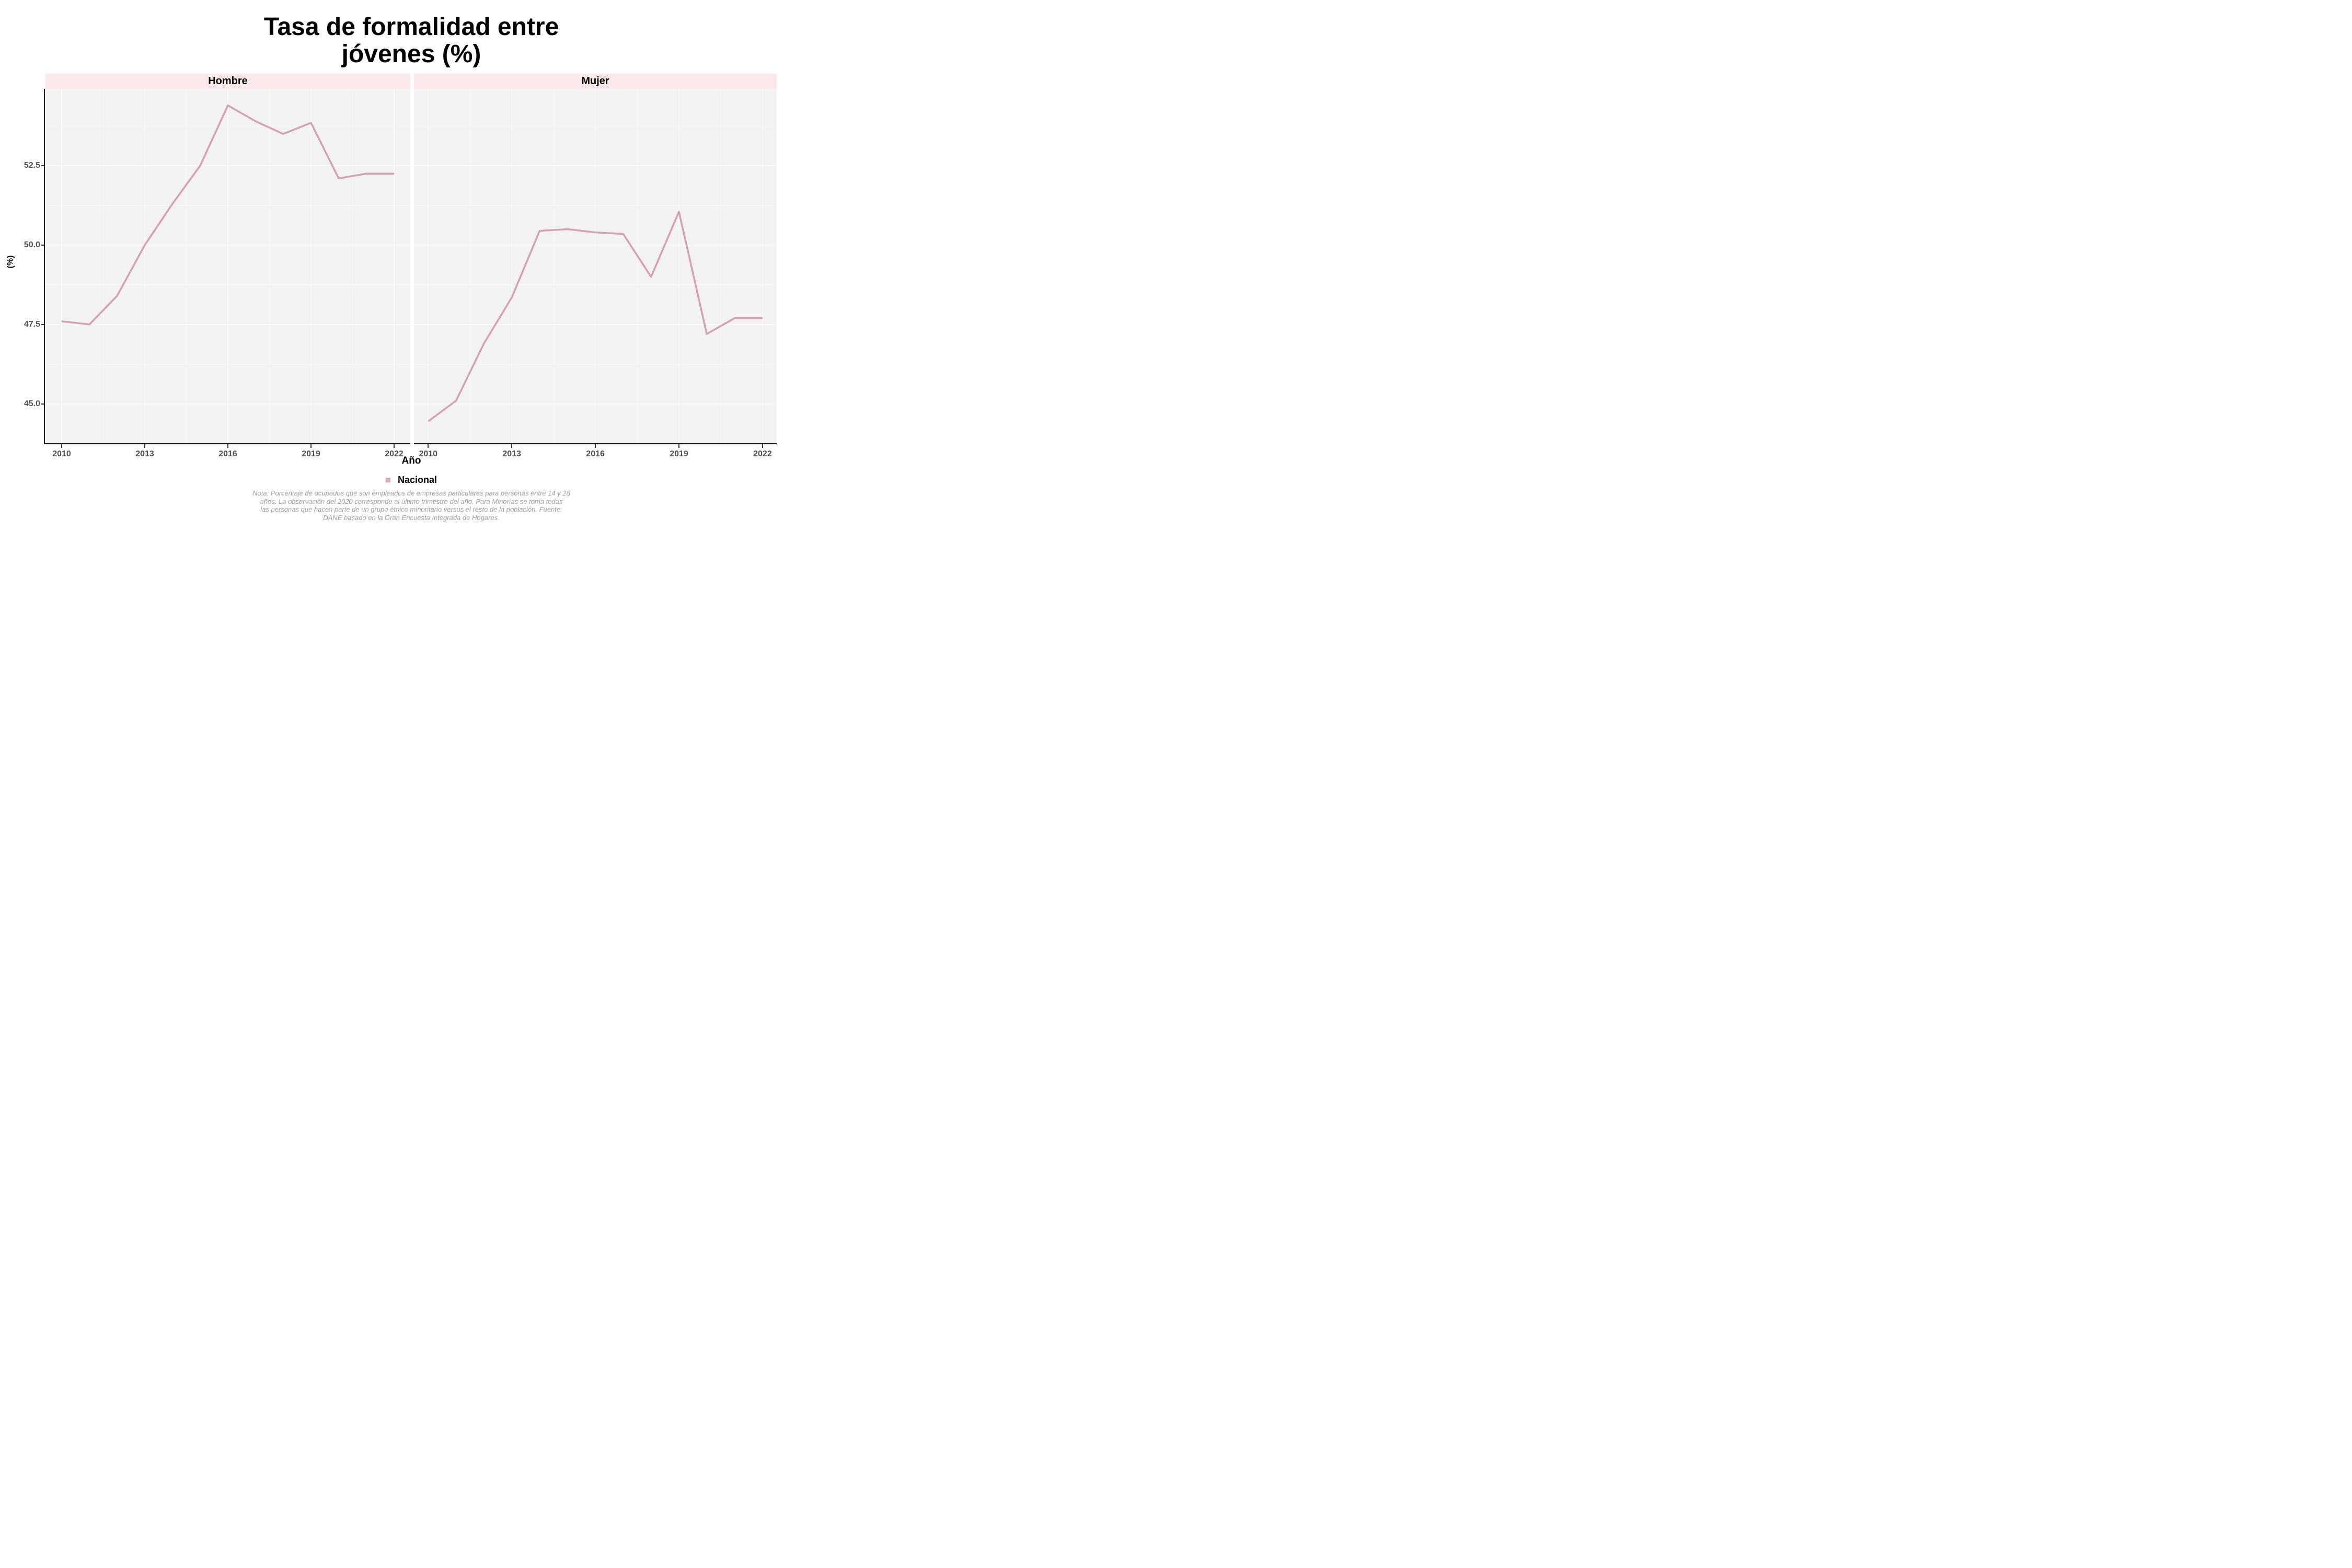  I want to click on facet-strip-mujer: Mujer, so click(595, 81).